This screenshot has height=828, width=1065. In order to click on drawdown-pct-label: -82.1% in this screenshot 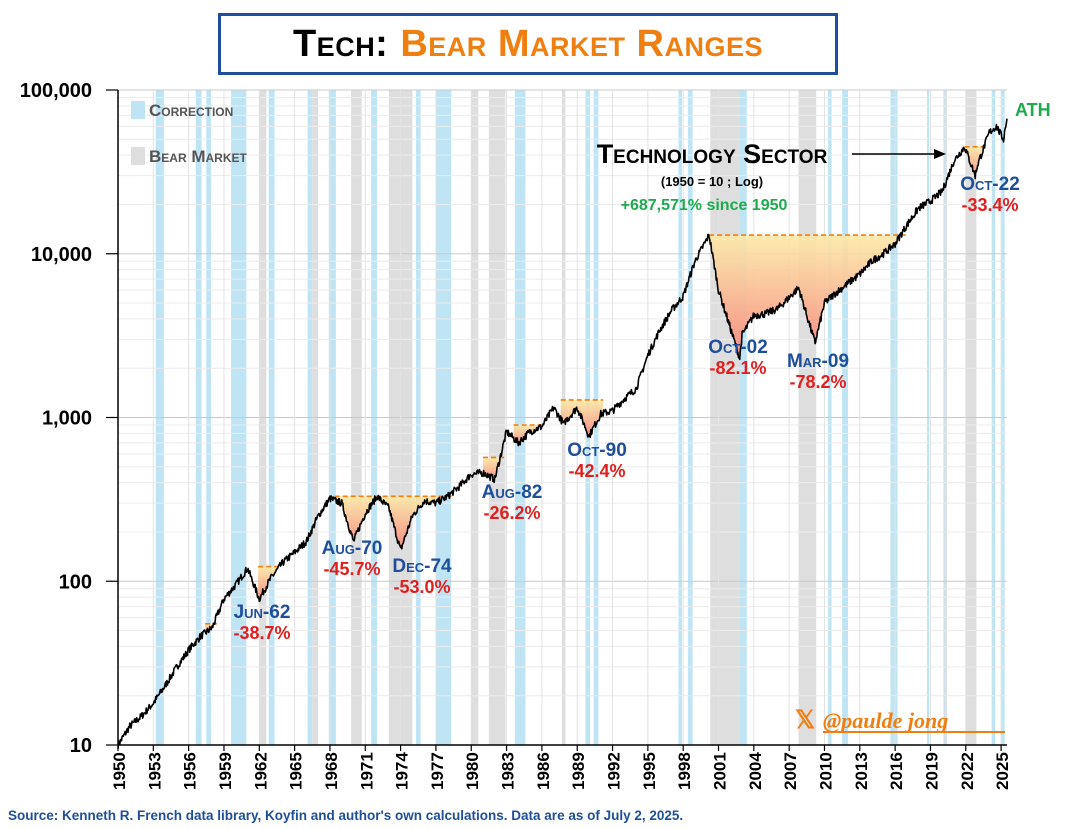, I will do `click(737, 368)`.